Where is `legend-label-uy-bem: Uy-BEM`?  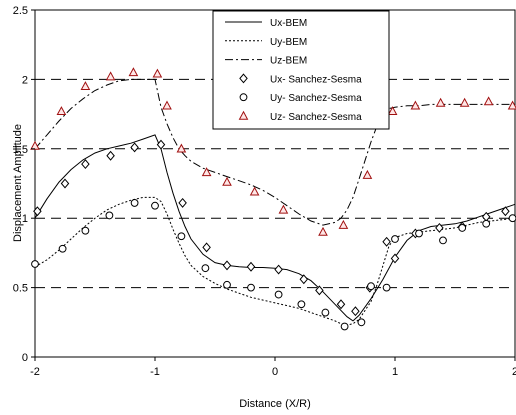 legend-label-uy-bem: Uy-BEM is located at coordinates (288, 42).